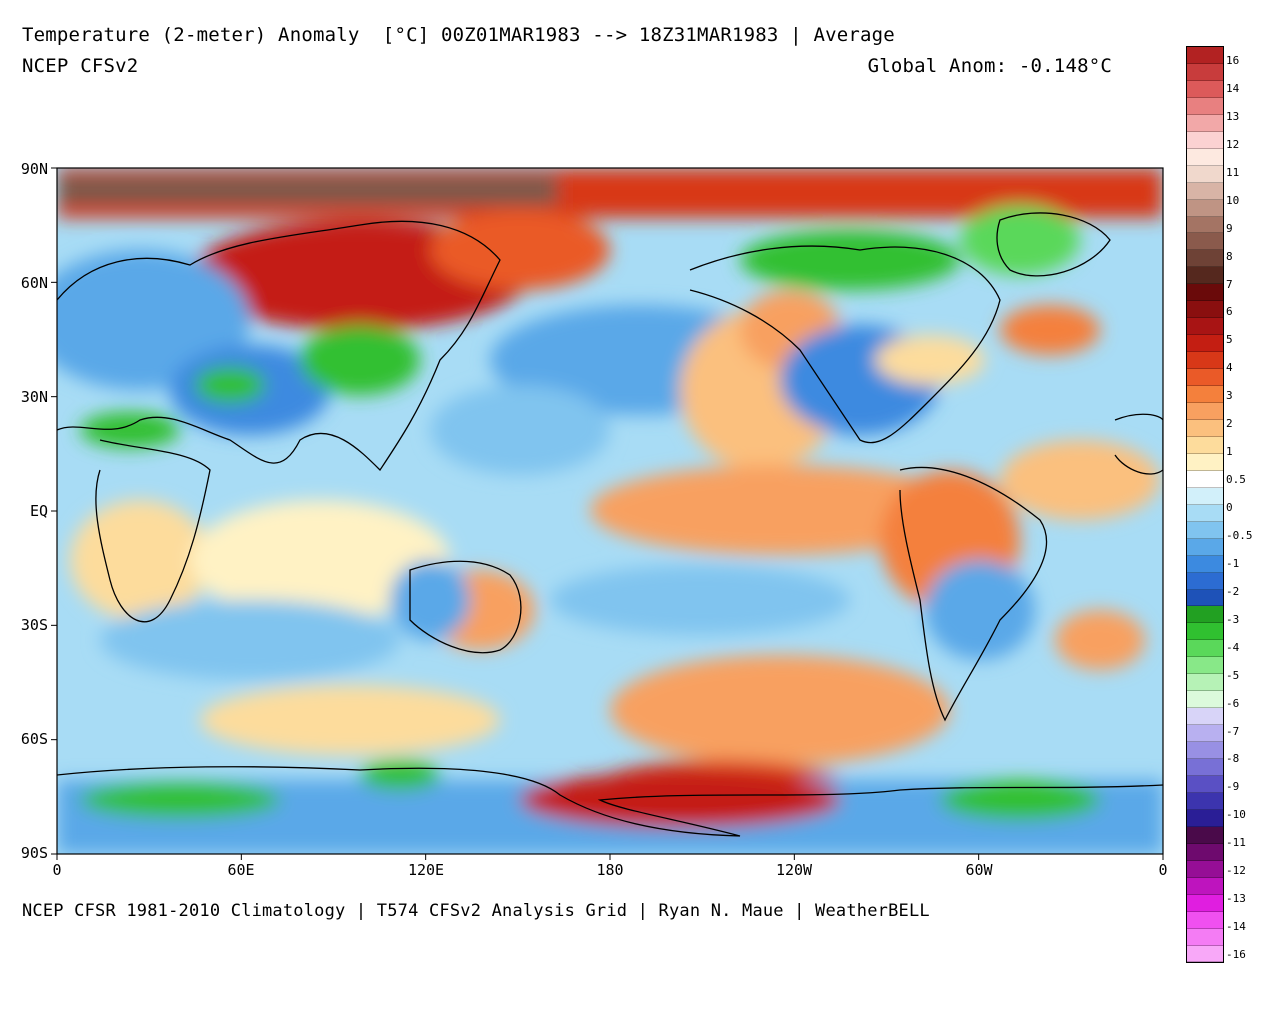 This screenshot has width=1280, height=1024. What do you see at coordinates (34, 853) in the screenshot?
I see `lat-label: 90S` at bounding box center [34, 853].